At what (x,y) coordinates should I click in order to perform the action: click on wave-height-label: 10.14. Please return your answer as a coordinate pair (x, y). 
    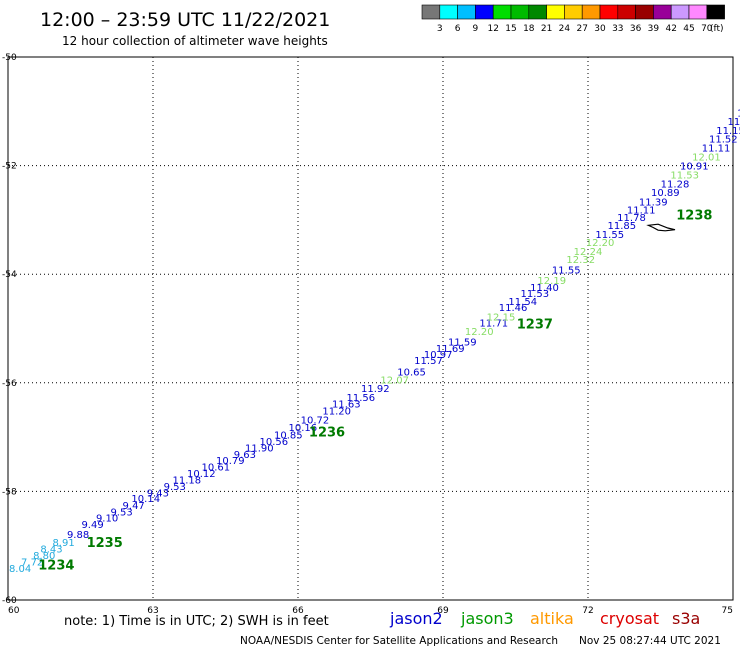
    Looking at the image, I should click on (145, 499).